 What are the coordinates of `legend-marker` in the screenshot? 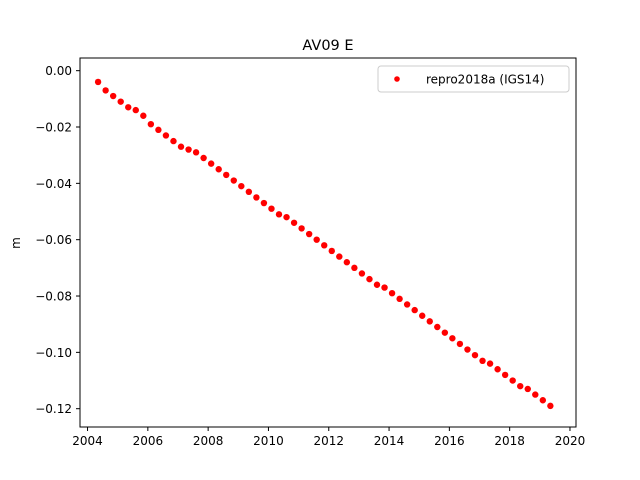 It's located at (397, 79).